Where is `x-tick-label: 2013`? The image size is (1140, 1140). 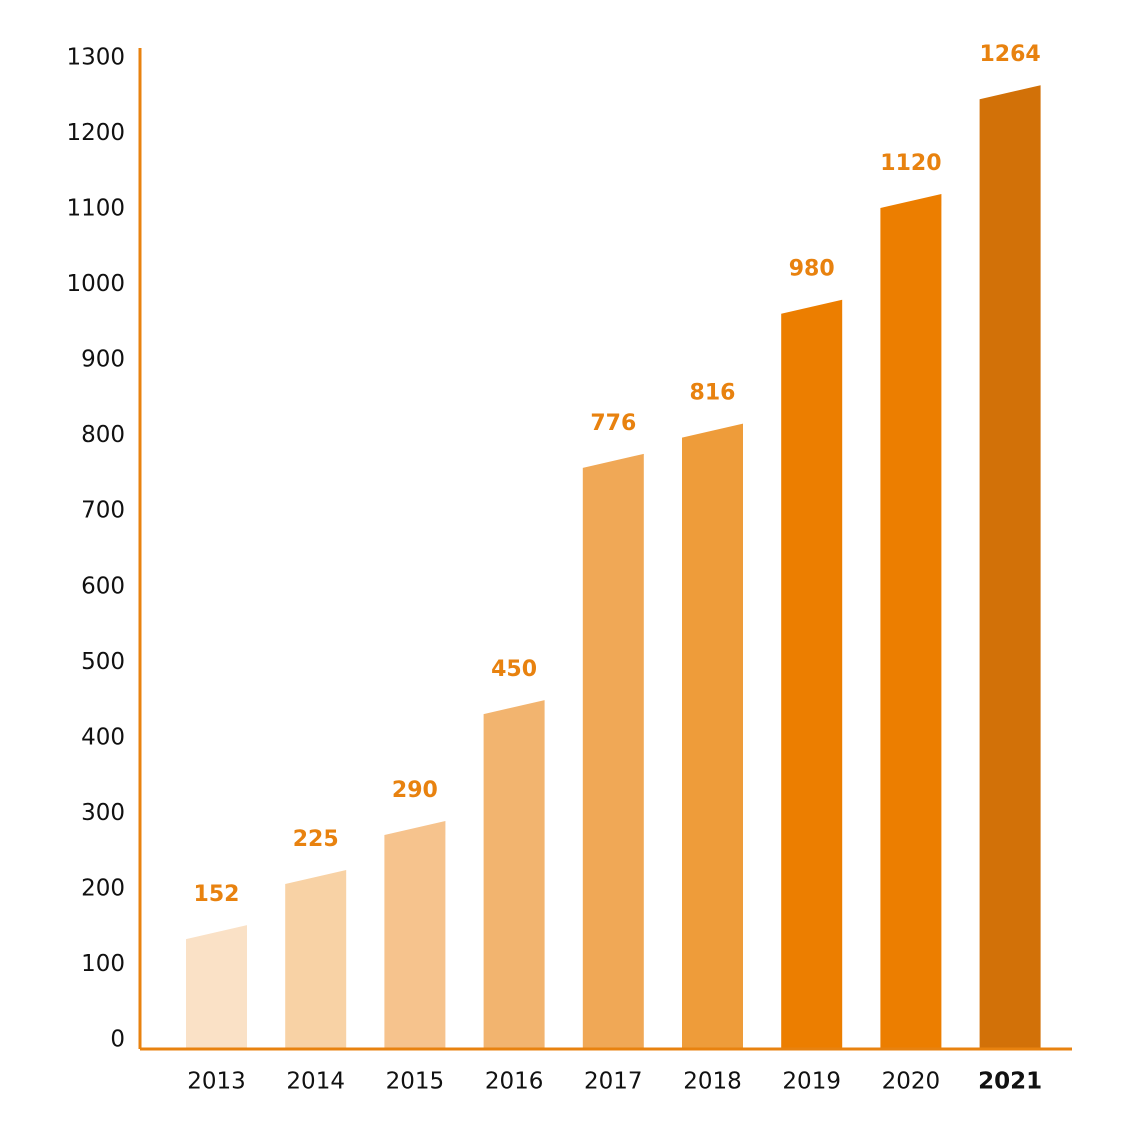 x-tick-label: 2013 is located at coordinates (216, 1082).